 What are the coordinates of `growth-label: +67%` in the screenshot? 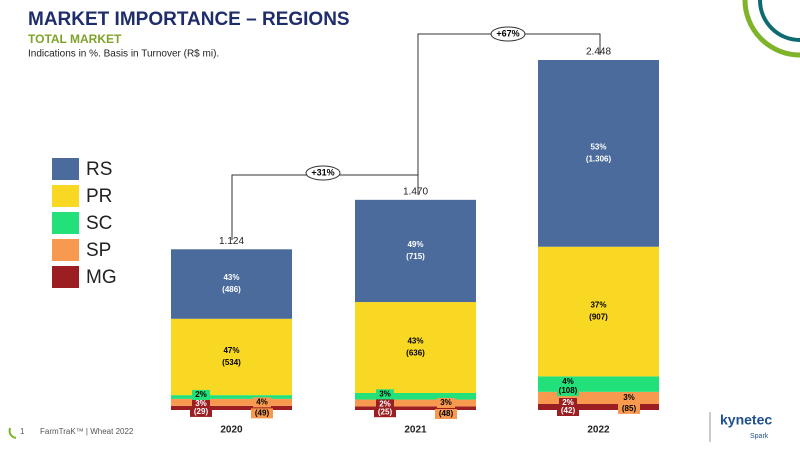 It's located at (507, 33).